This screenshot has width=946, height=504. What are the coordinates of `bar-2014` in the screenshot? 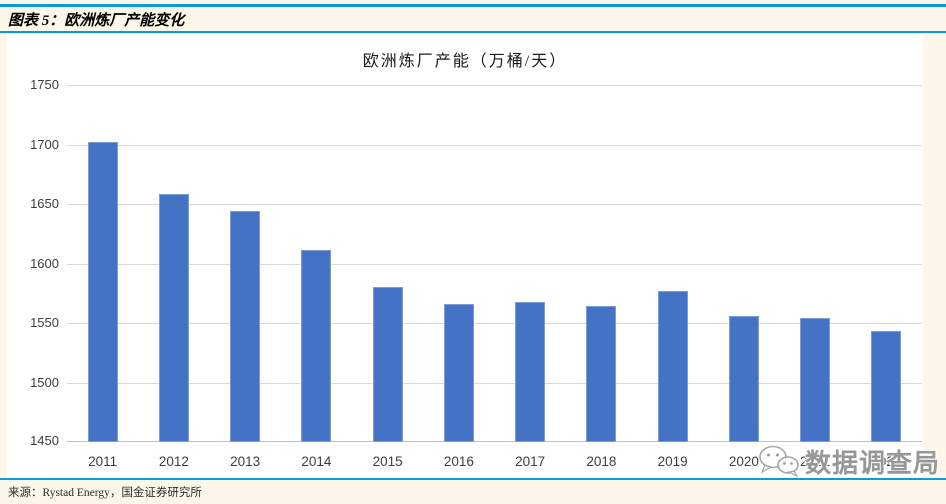 It's located at (316, 346).